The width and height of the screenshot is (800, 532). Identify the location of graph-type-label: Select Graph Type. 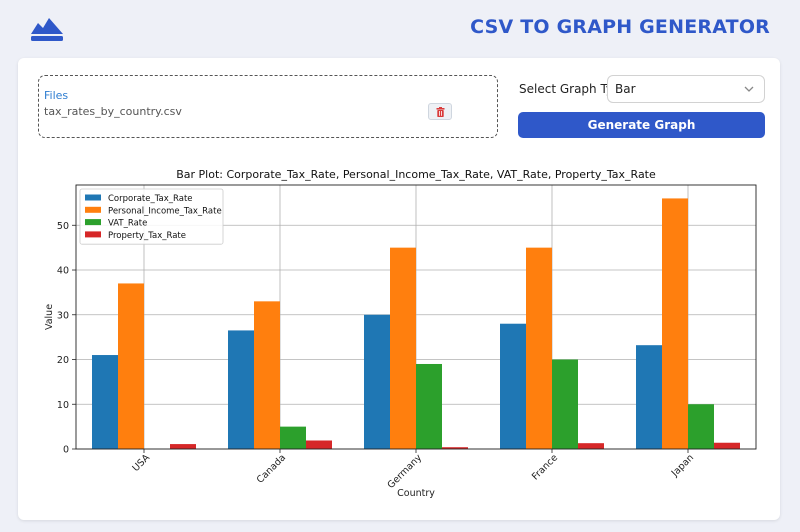
(574, 89).